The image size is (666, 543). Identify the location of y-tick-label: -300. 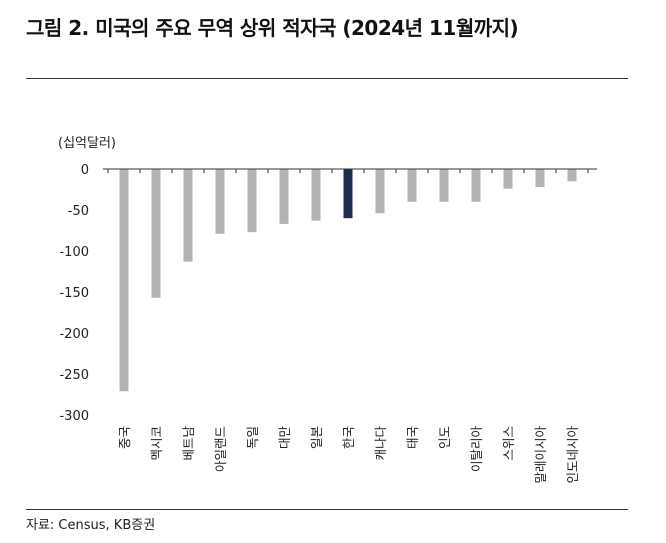
(74, 416).